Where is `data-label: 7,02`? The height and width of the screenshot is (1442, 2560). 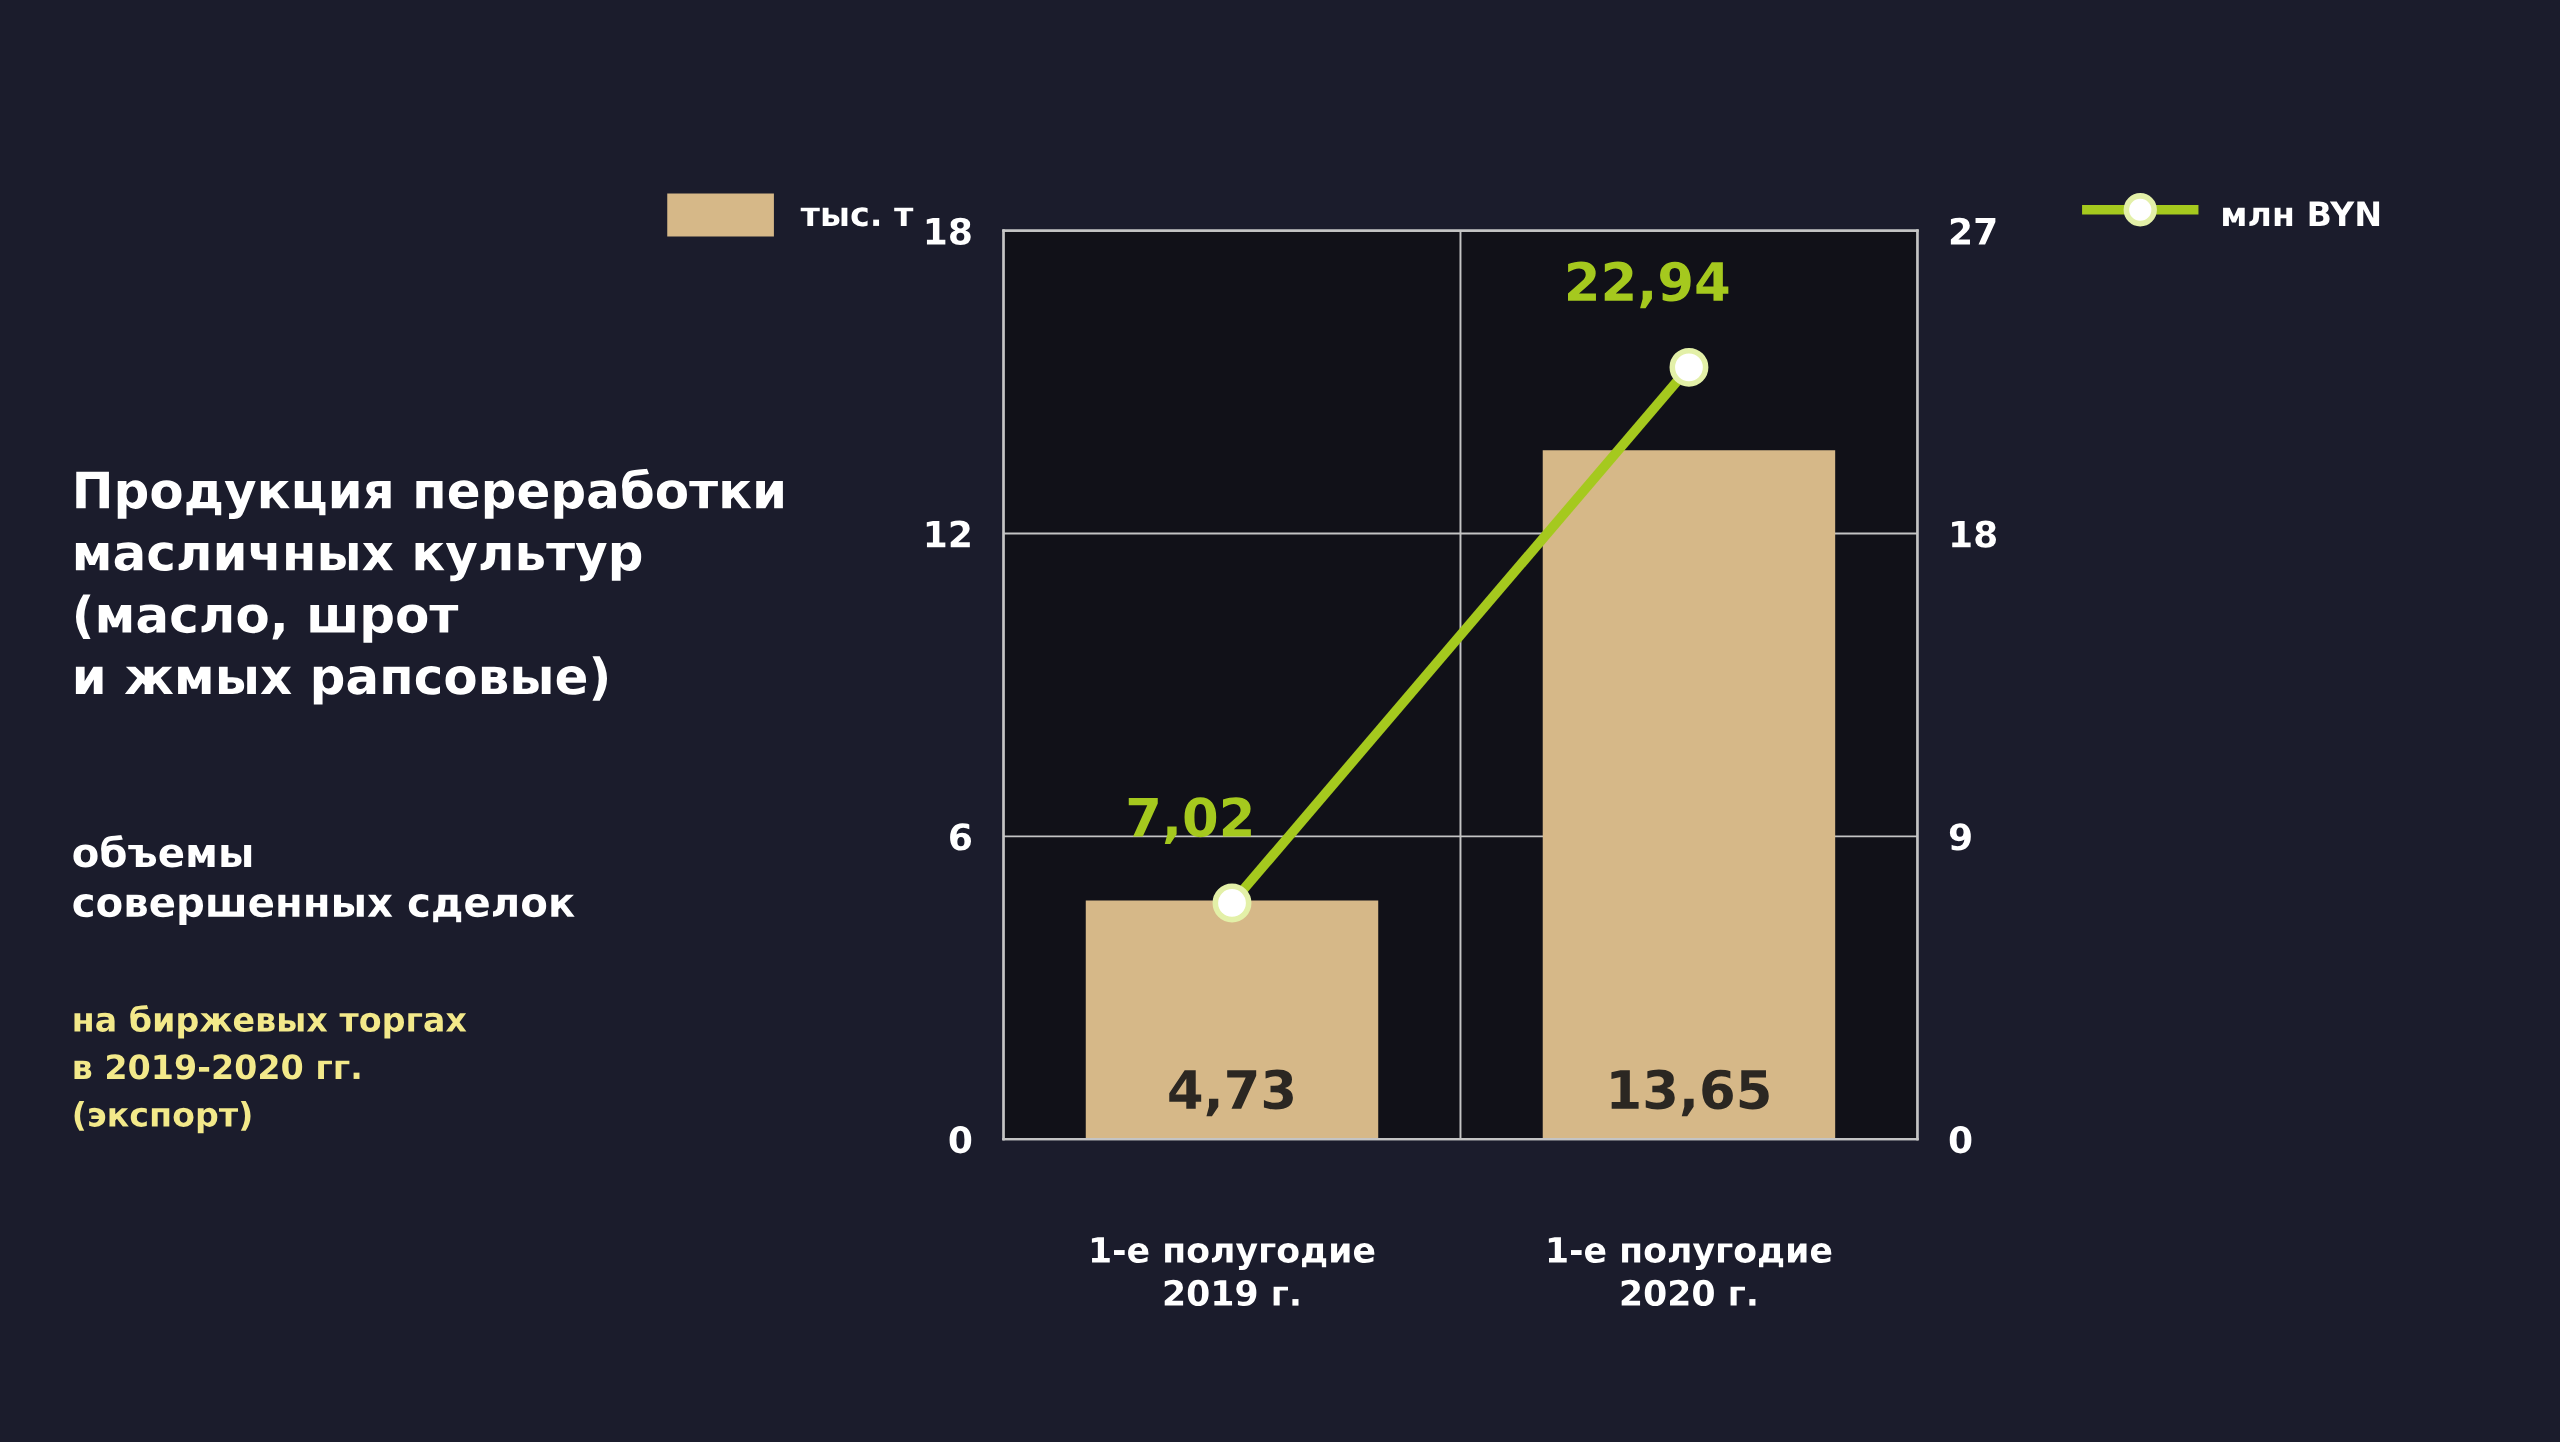
data-label: 7,02 is located at coordinates (1189, 820).